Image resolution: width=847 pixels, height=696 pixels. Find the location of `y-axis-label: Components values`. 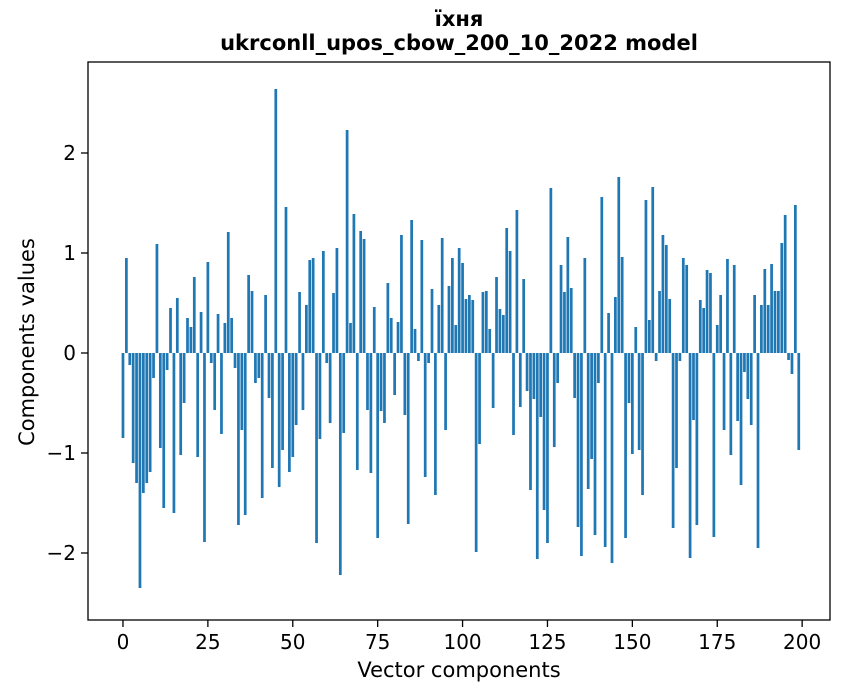

y-axis-label: Components values is located at coordinates (27, 342).